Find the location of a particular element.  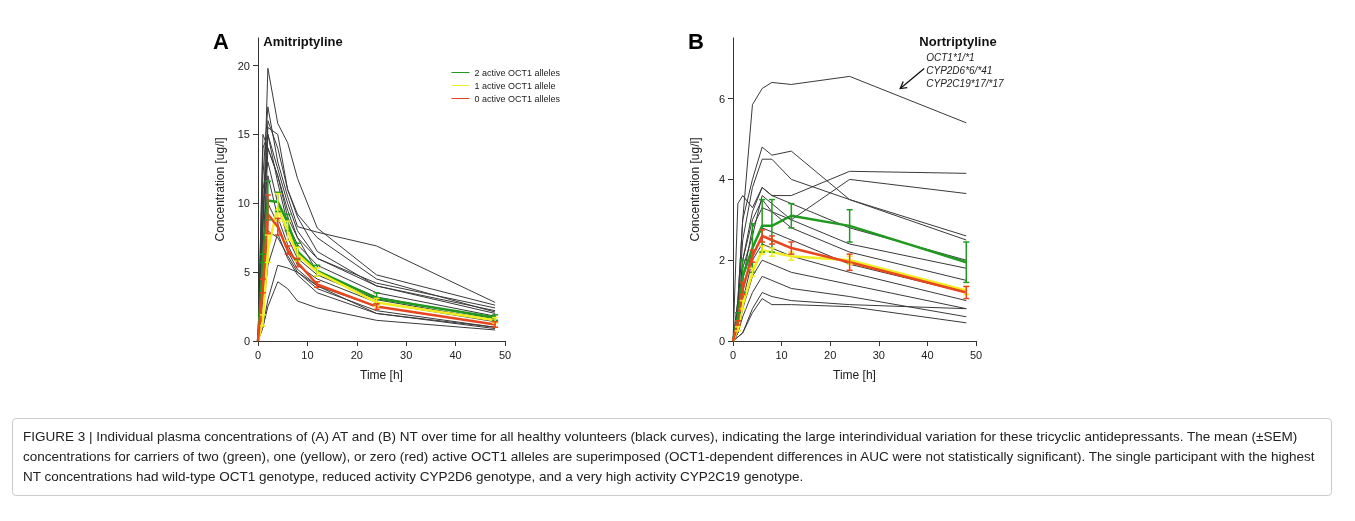

y-tick-label: 20 is located at coordinates (243, 65).